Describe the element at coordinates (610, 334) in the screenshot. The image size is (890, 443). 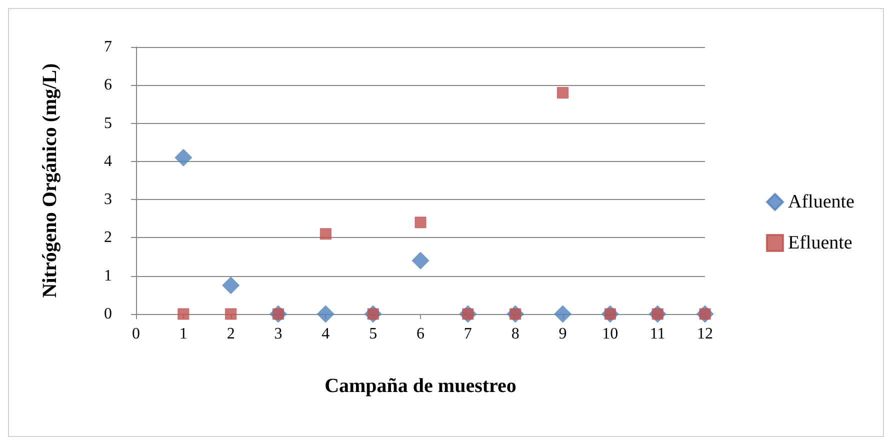
I see `x-tick-label: 10` at that location.